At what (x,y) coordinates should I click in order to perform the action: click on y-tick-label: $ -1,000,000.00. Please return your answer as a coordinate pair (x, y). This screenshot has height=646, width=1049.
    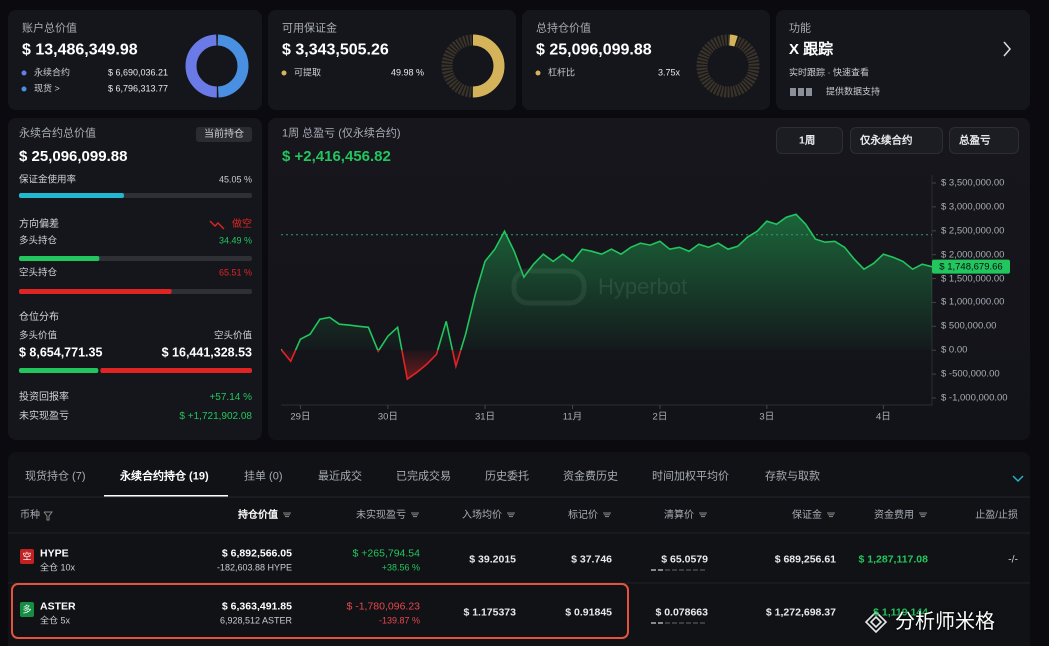
    Looking at the image, I should click on (974, 398).